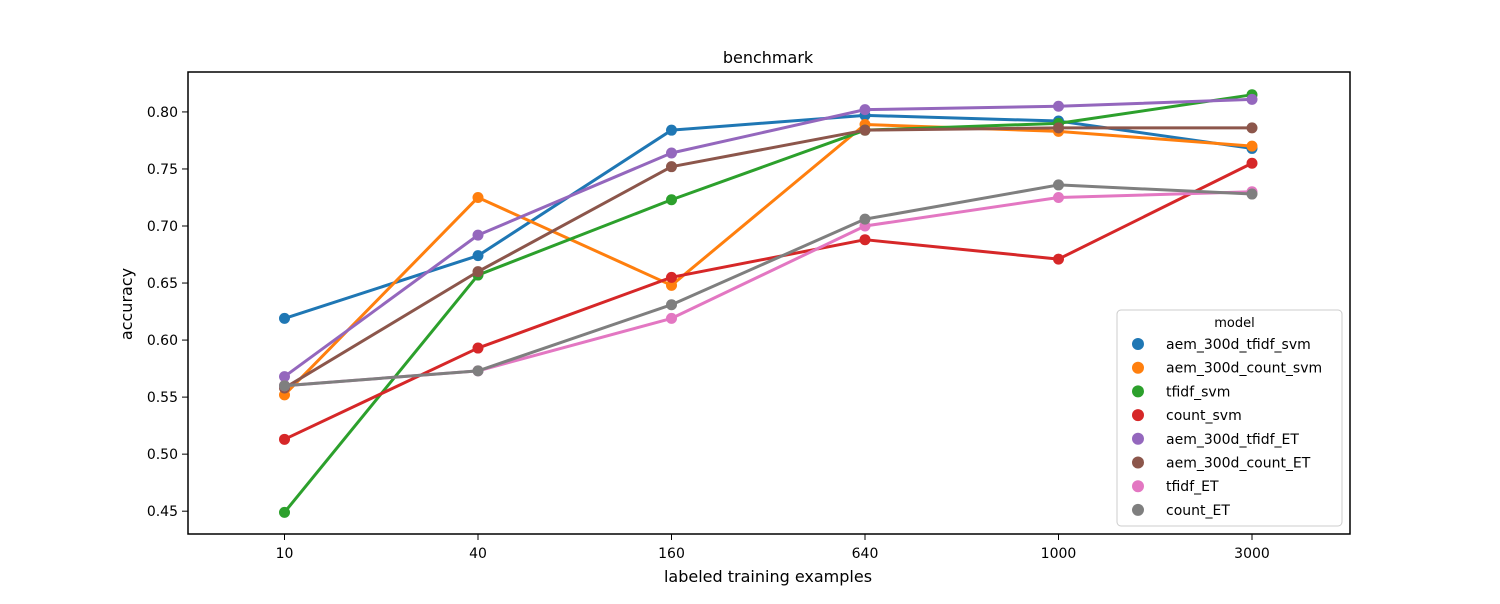  Describe the element at coordinates (1198, 392) in the screenshot. I see `legend-label: tfidf_svm` at that location.